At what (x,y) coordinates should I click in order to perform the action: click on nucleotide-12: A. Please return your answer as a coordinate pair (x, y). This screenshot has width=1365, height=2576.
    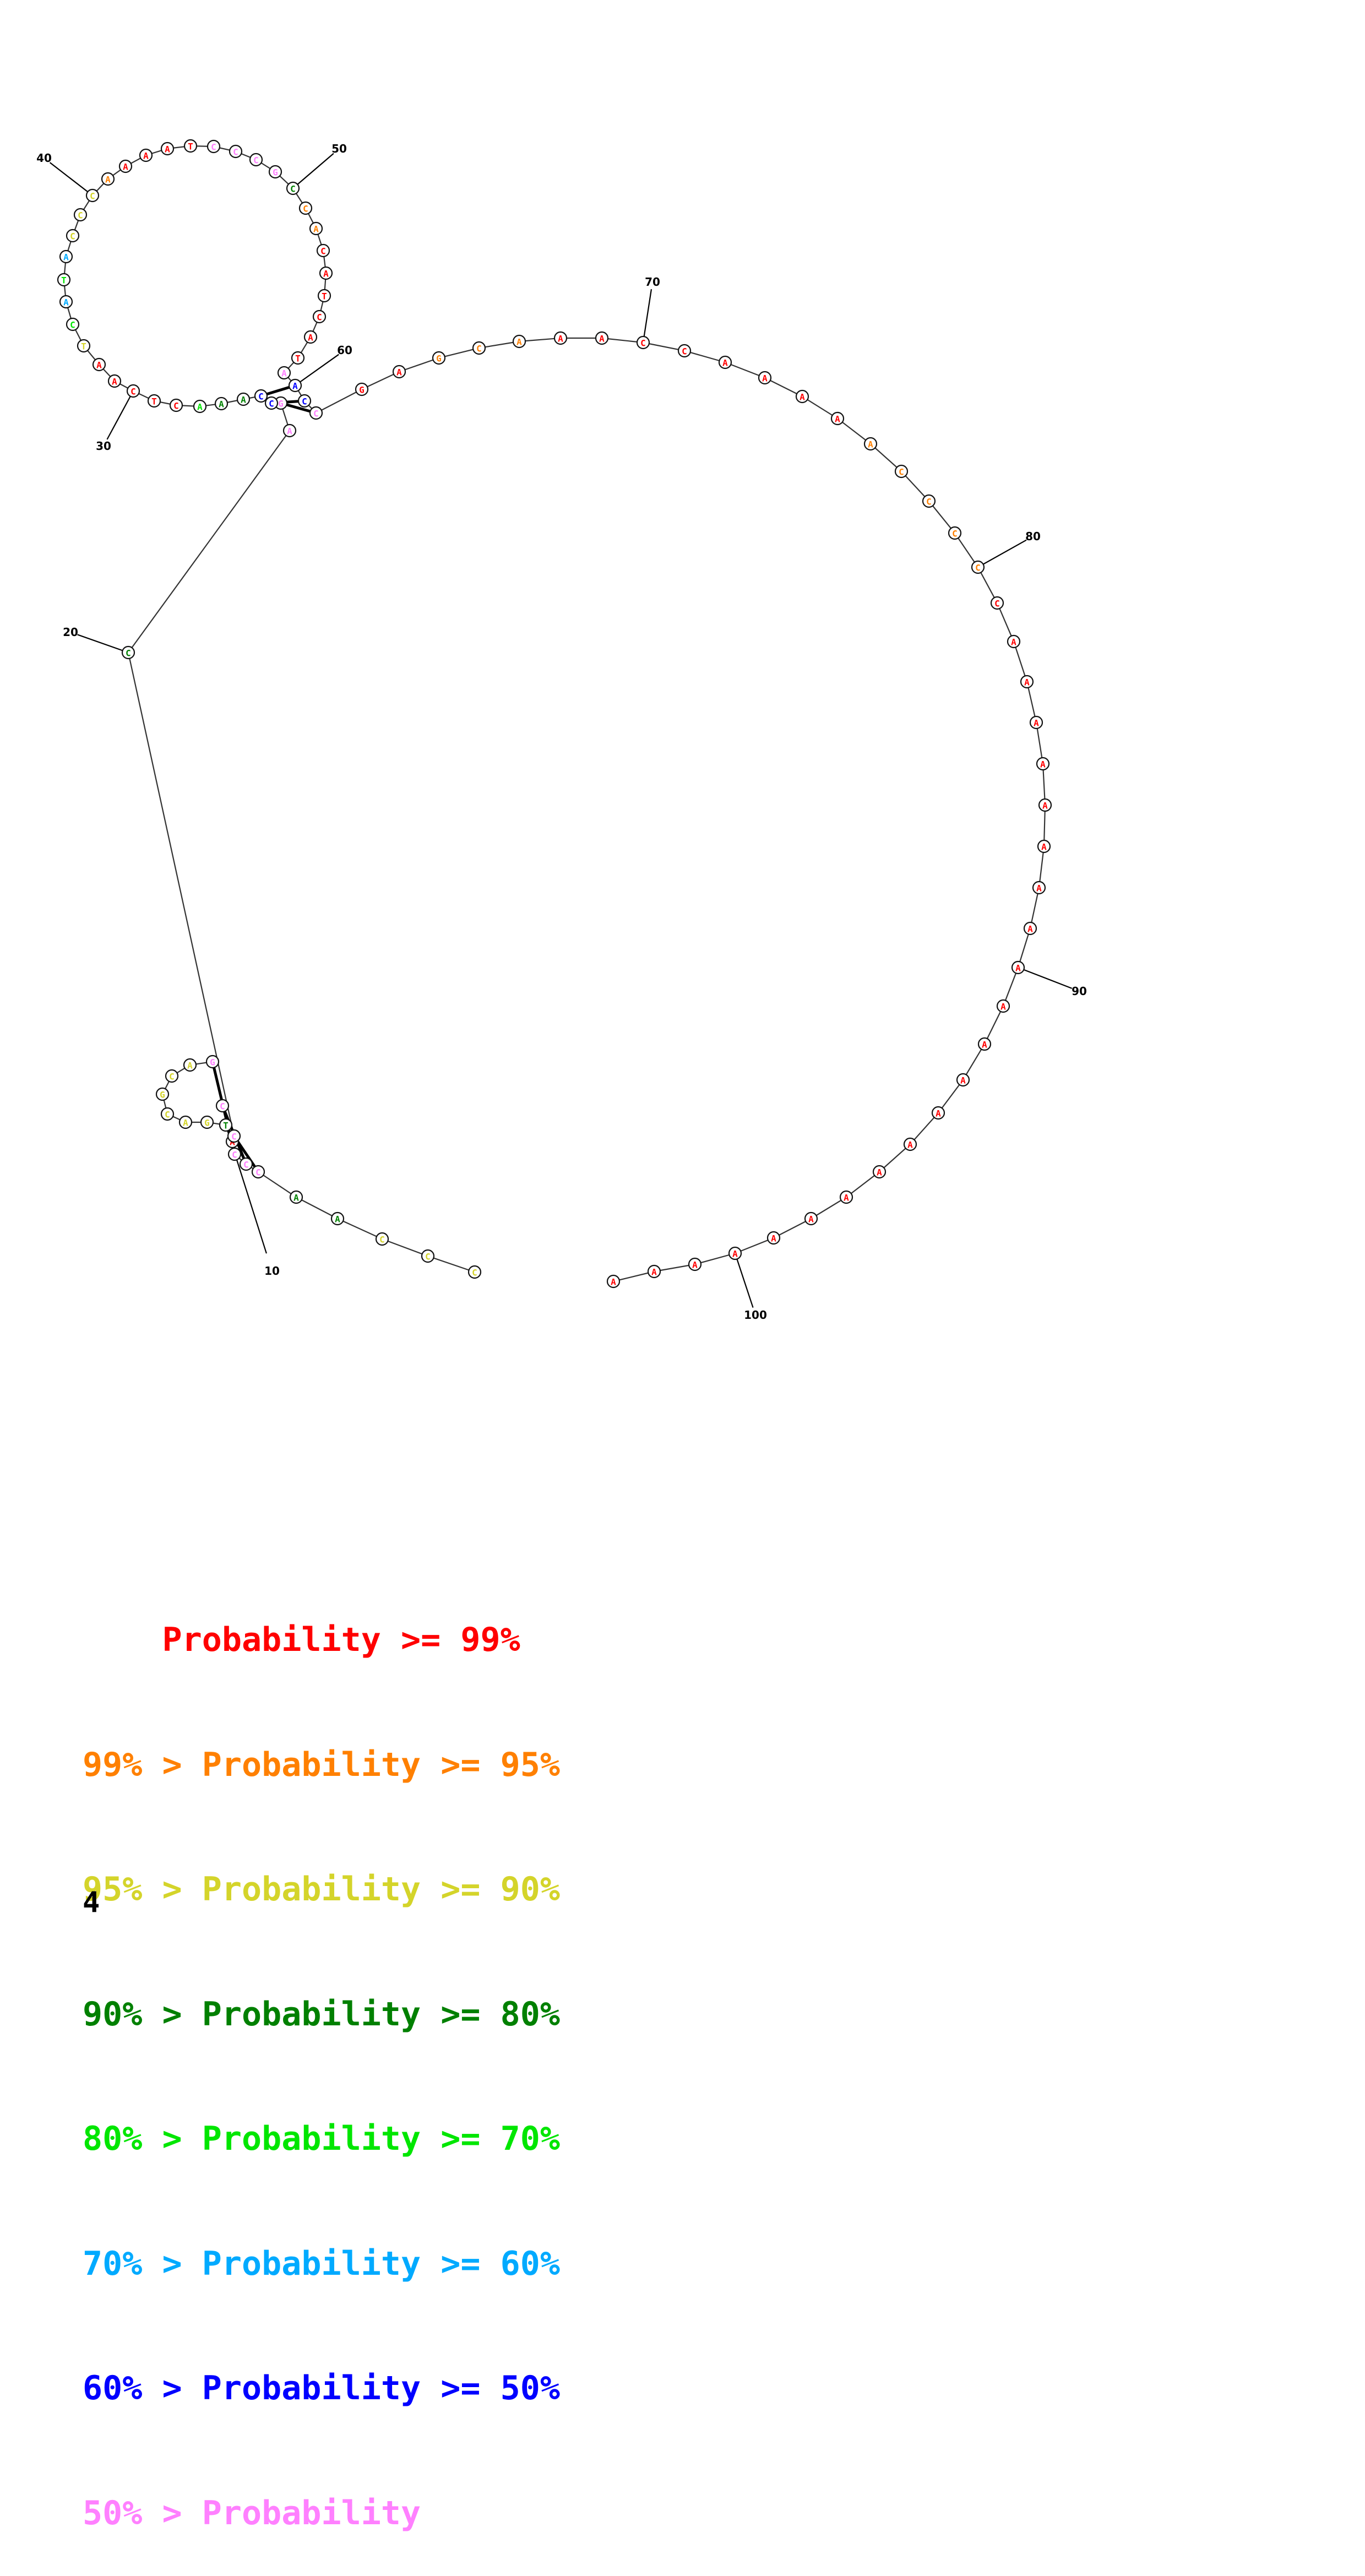
    Looking at the image, I should click on (186, 1122).